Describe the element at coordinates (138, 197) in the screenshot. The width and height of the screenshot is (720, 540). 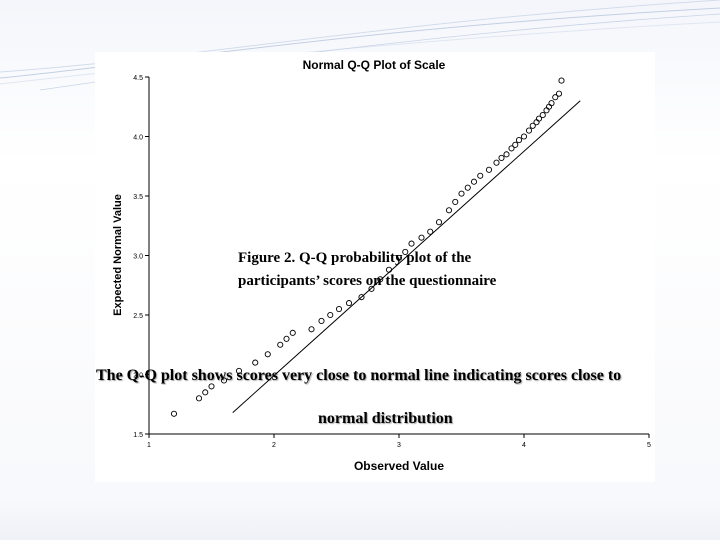
I see `y-tick-label: 3.5` at that location.